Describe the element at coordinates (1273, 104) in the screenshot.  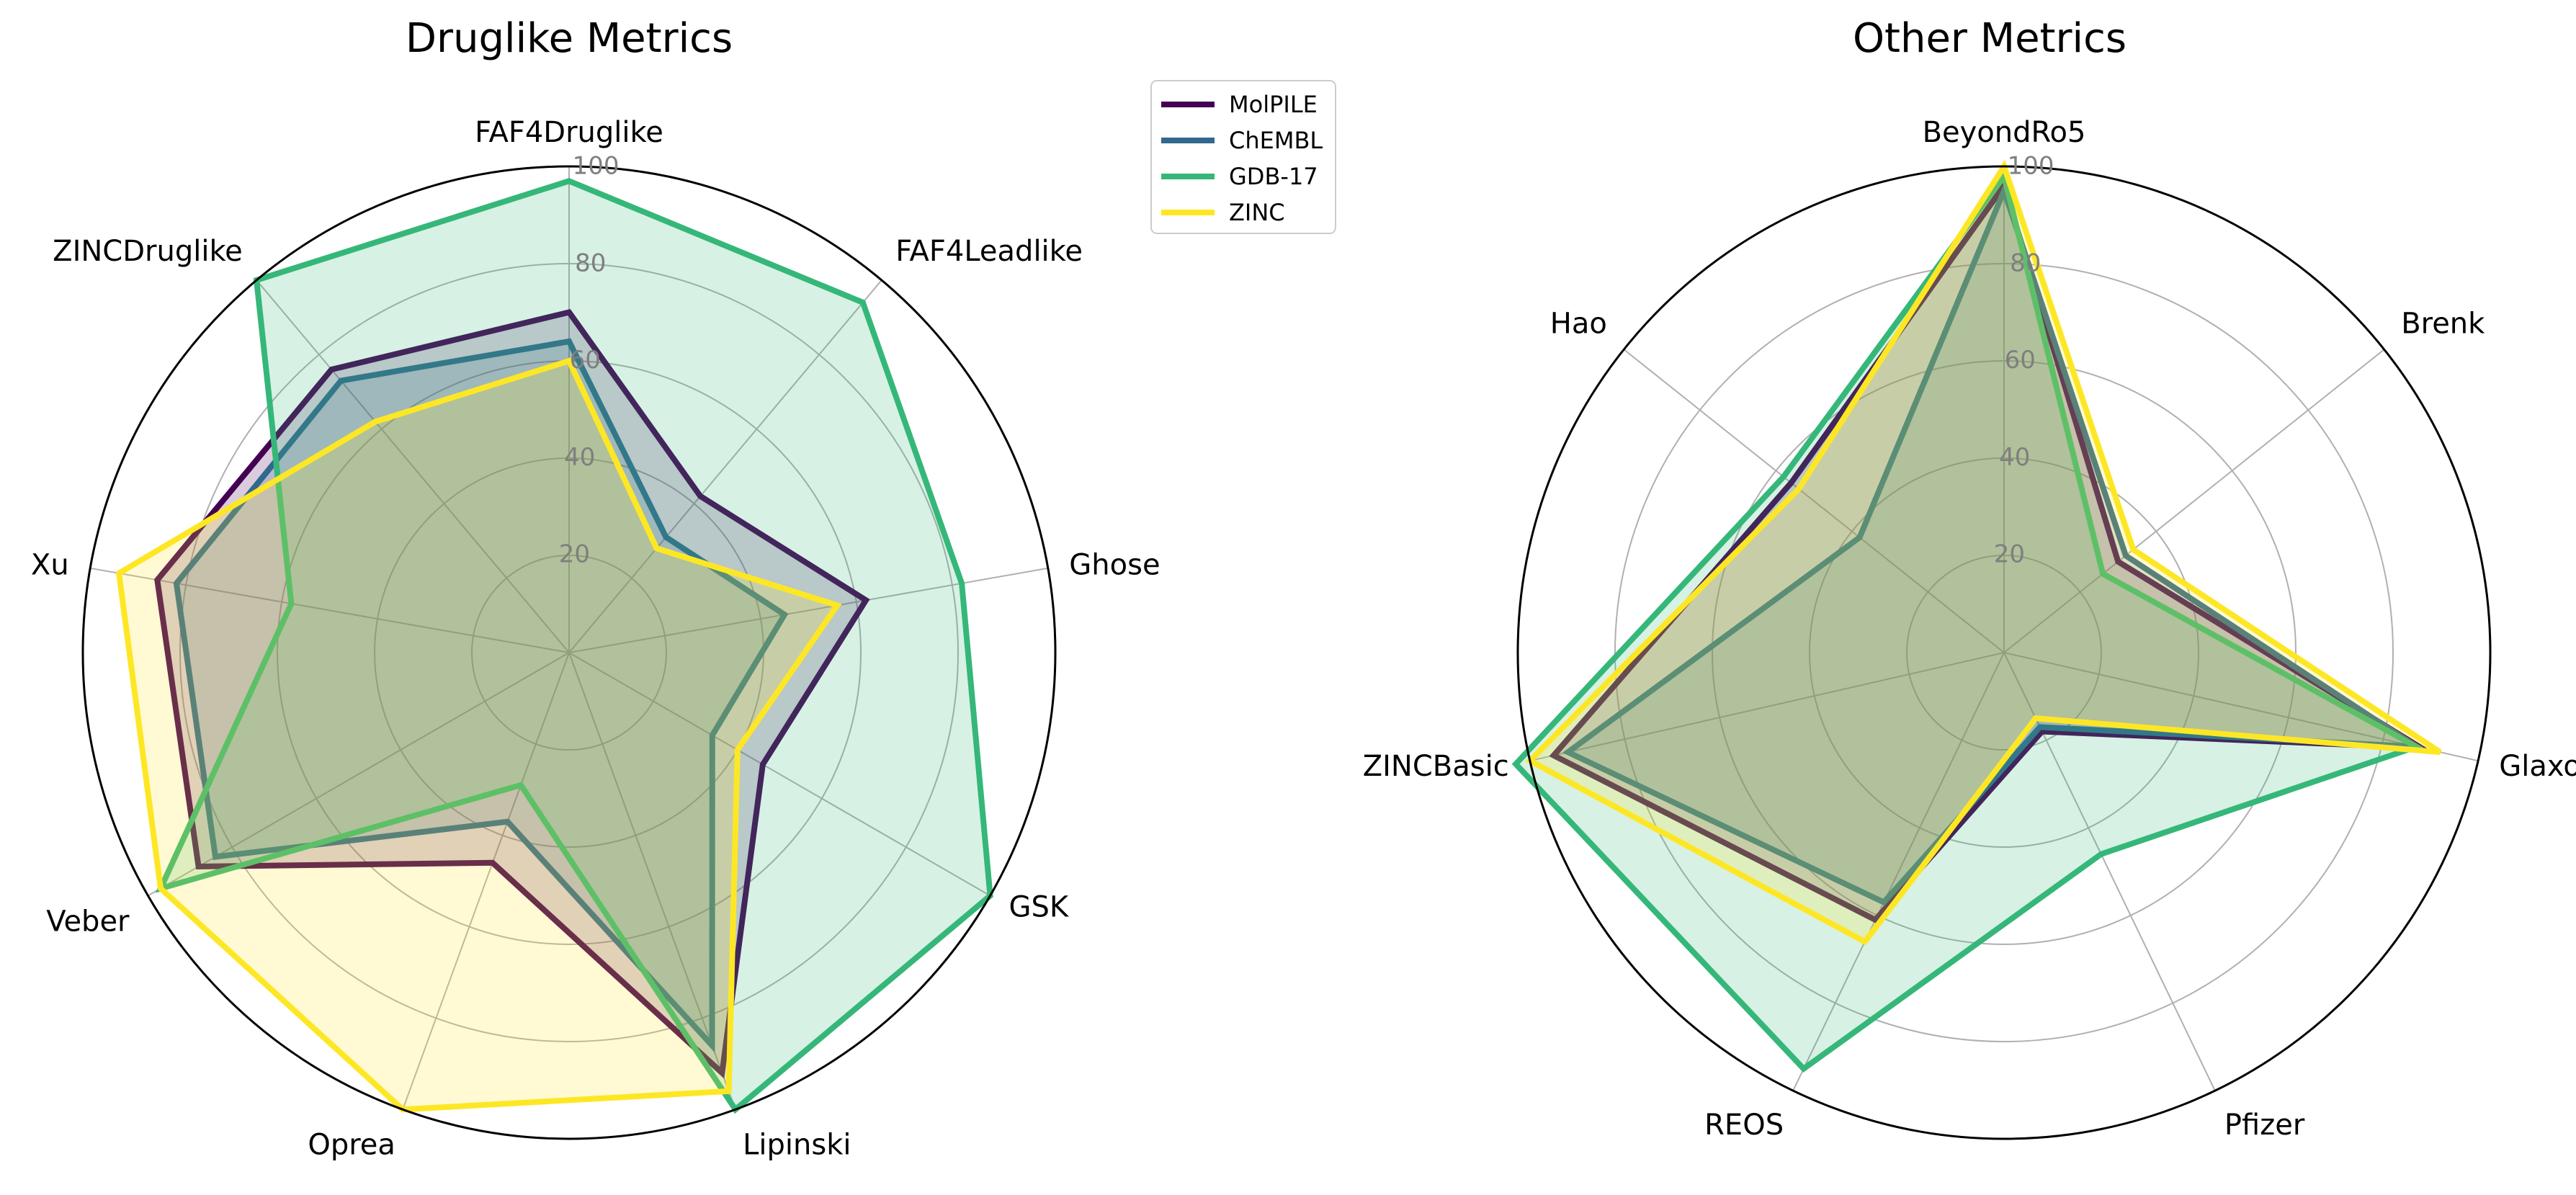
I see `legend-entry-molpile: MolPILE` at that location.